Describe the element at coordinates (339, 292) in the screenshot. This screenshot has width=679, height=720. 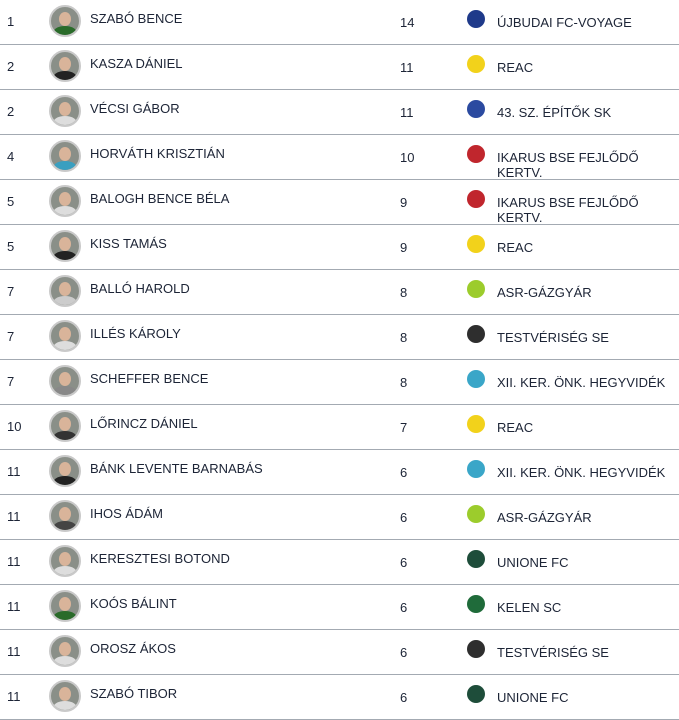
I see `table-row: 7 BALLÓ HAROLD 8 ASR-GÁZGYÁR` at that location.